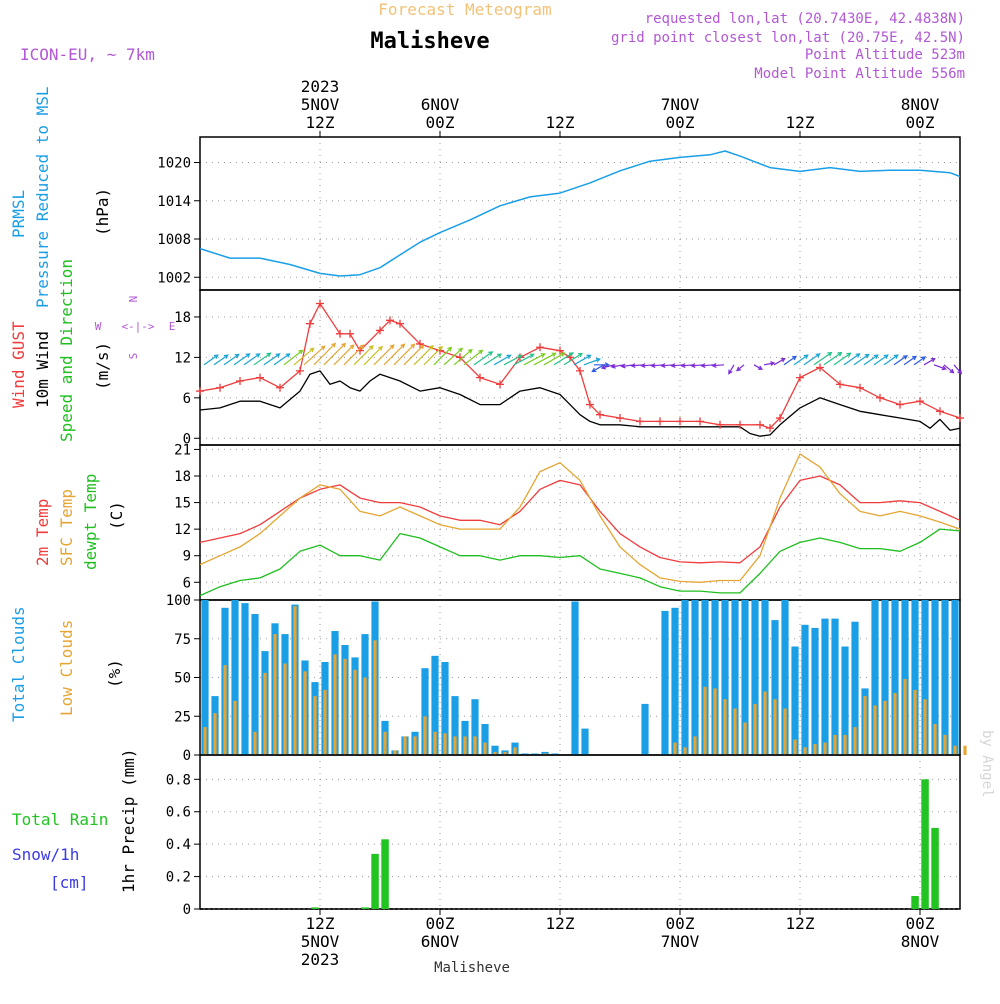 The image size is (1000, 1004). I want to click on time-tick-label: 00Z, so click(680, 923).